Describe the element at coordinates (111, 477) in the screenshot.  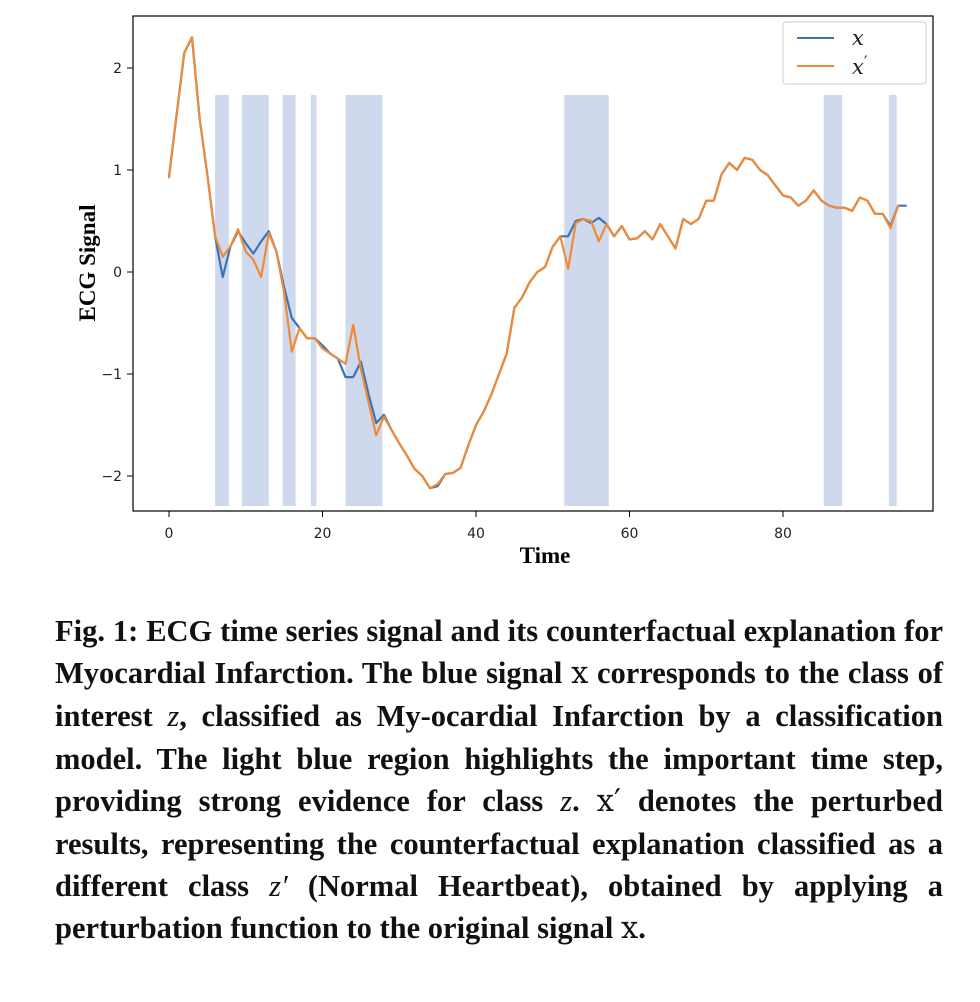
I see `y-tick-label--2: −2` at that location.